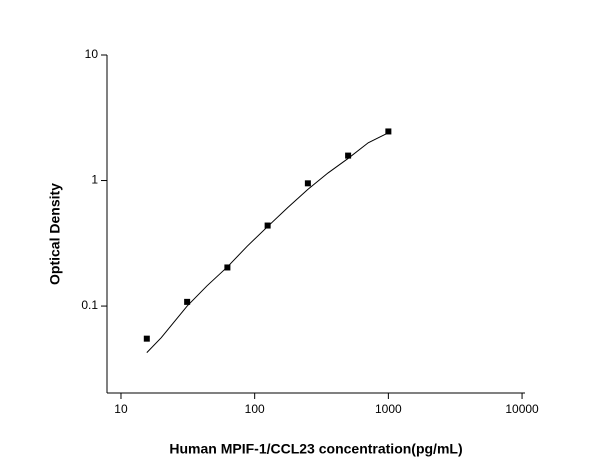  Describe the element at coordinates (522, 409) in the screenshot. I see `x-tick-label: 10000` at that location.